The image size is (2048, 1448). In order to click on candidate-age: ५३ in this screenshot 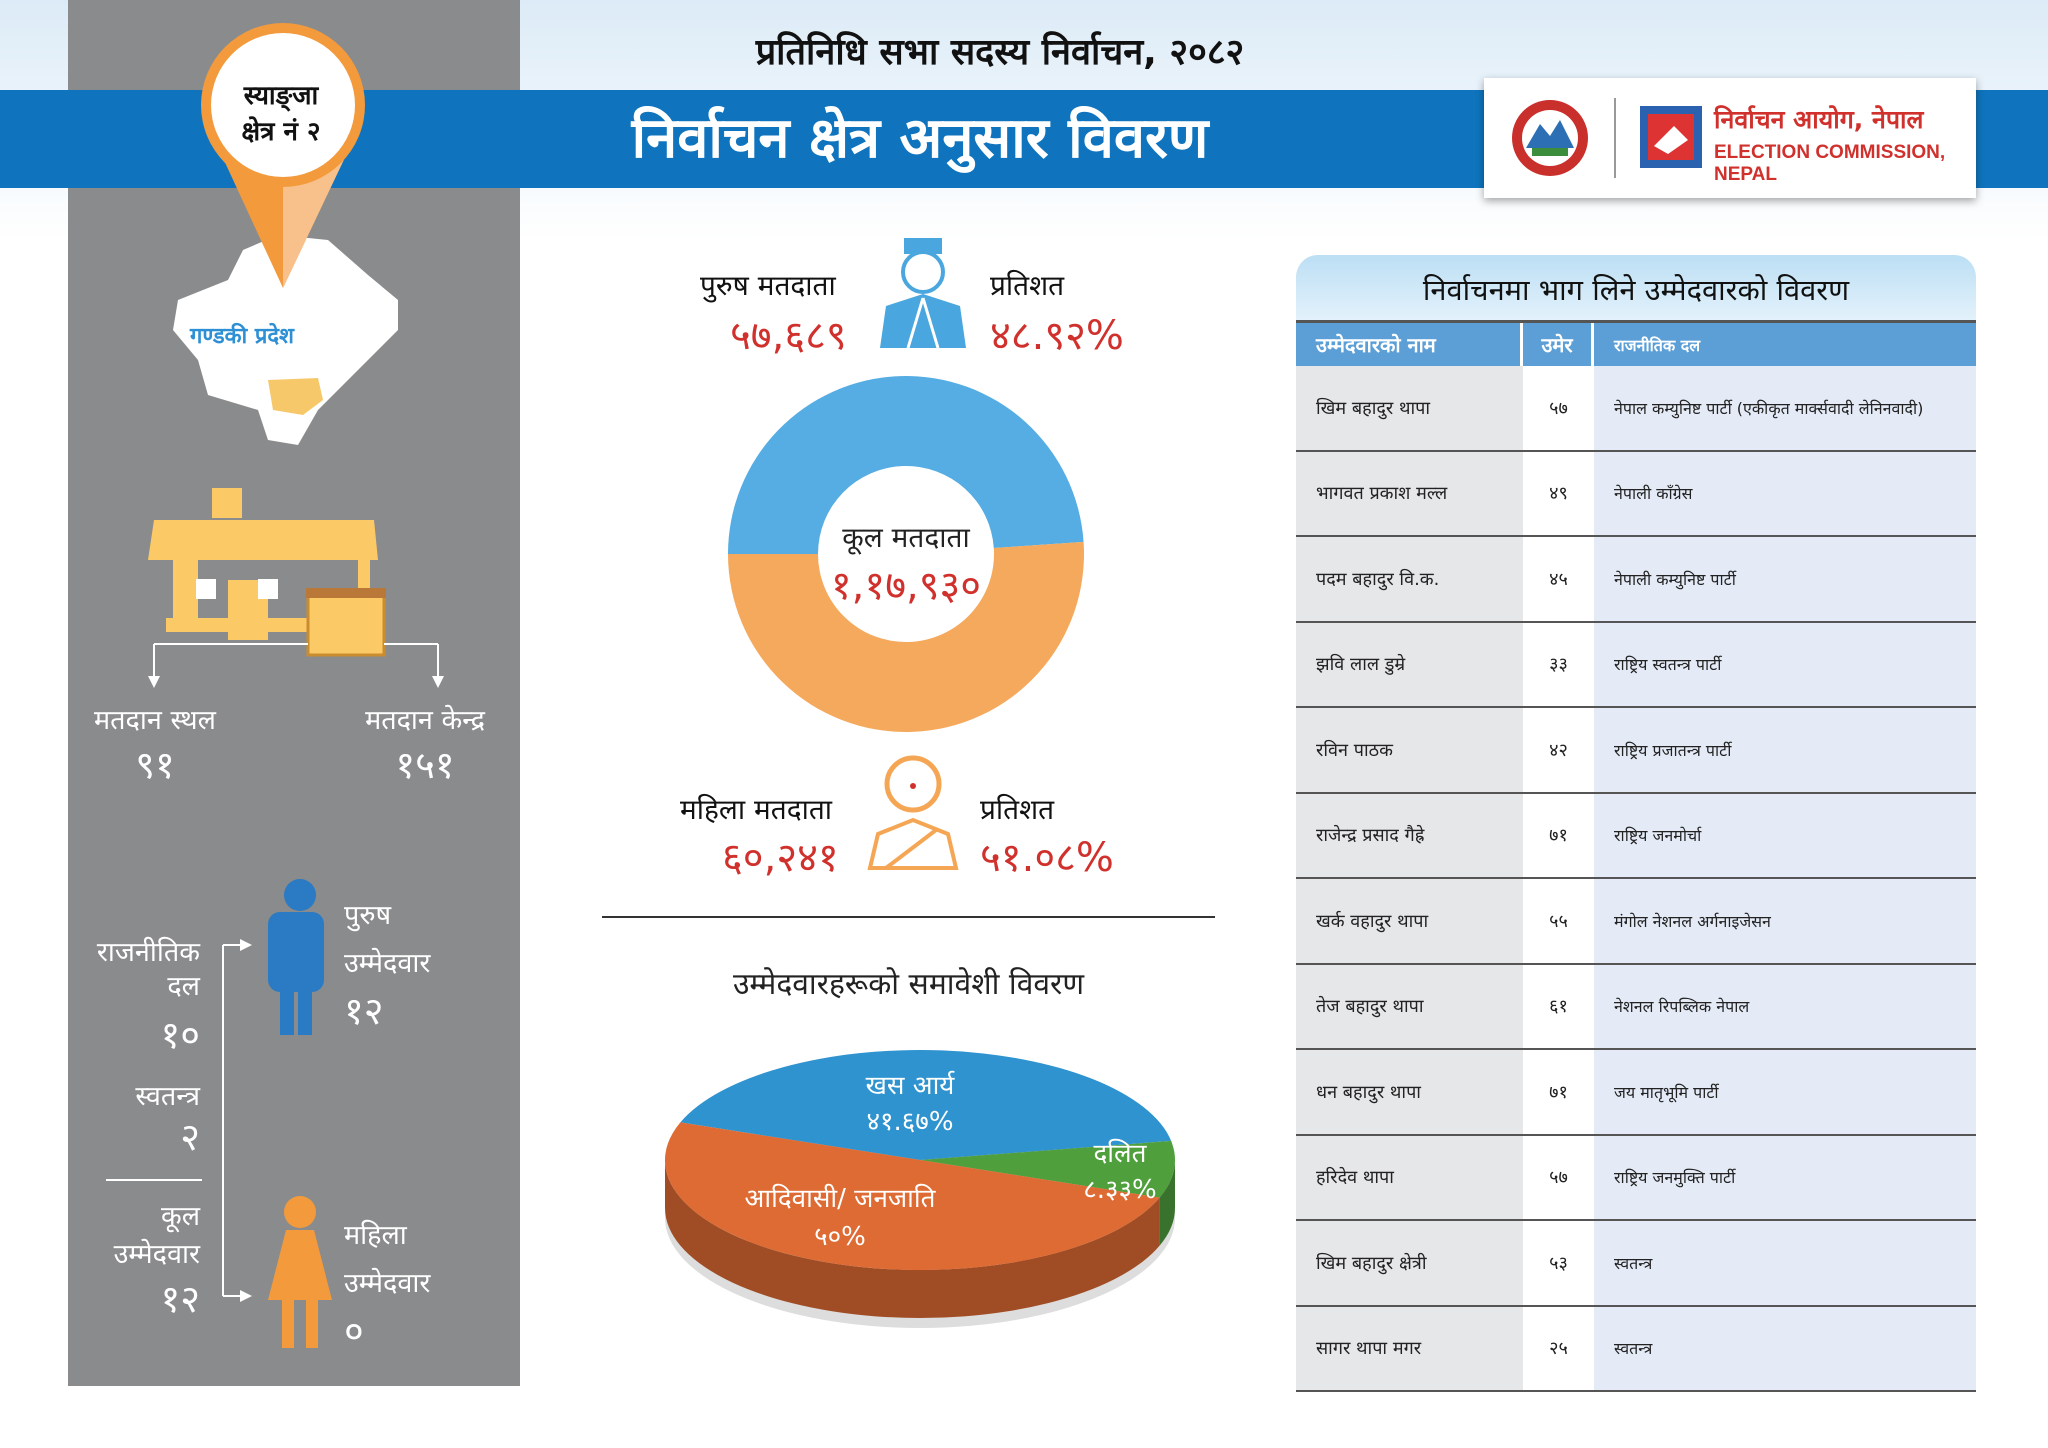, I will do `click(1558, 1263)`.